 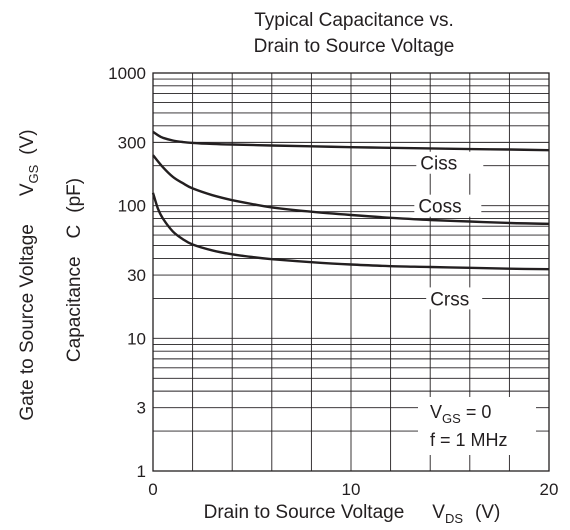 I want to click on chart-title-line-1: Typical Capacitance vs., so click(x=354, y=20).